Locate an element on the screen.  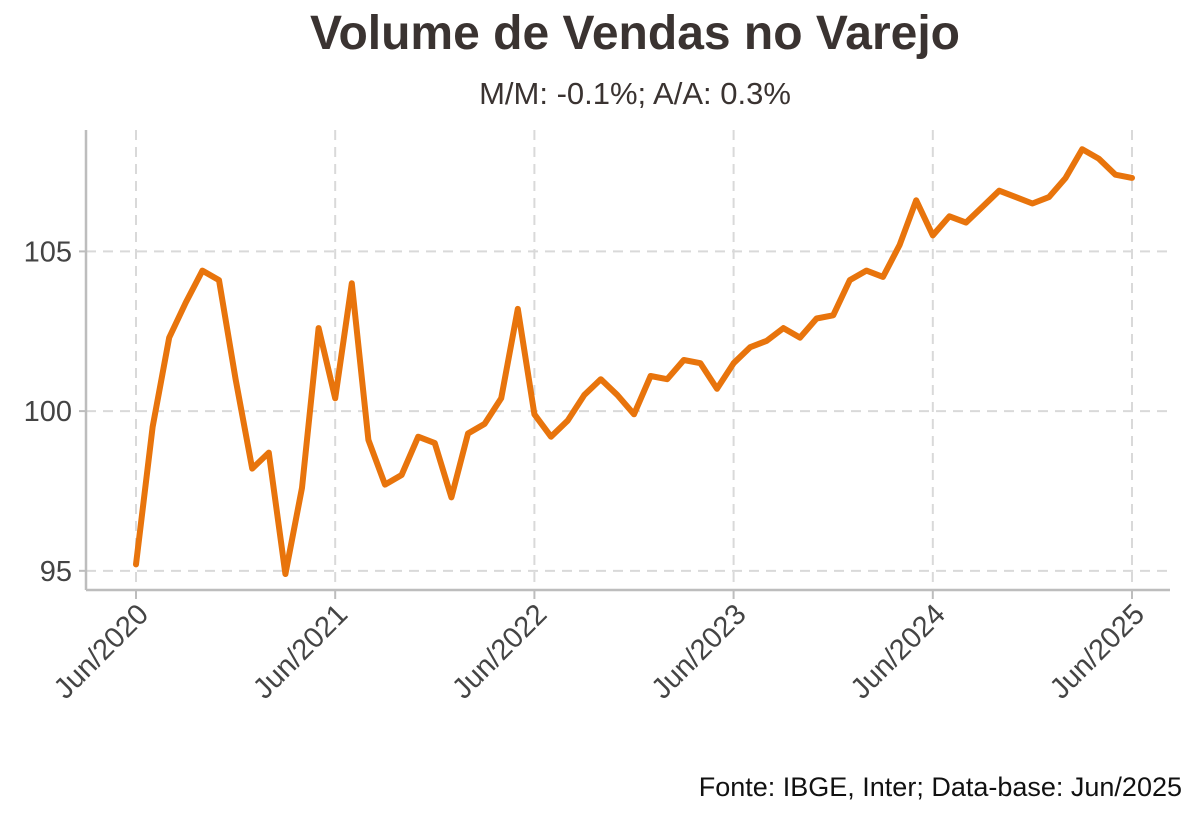
chart-subtitle: M/M: -0.1%; A/A: 0.3% is located at coordinates (635, 93).